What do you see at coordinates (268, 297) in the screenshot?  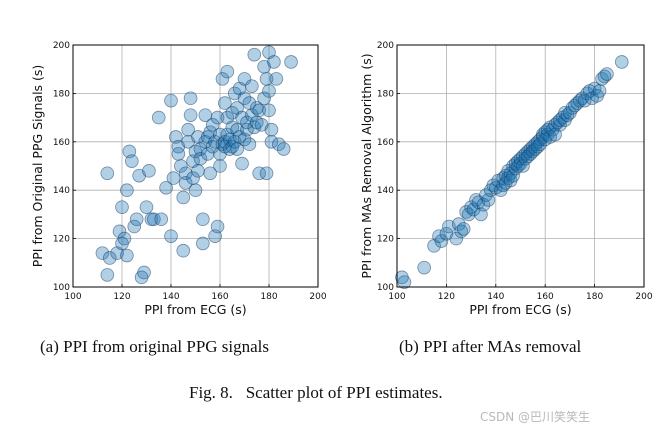 I see `x-tick-label: 180` at bounding box center [268, 297].